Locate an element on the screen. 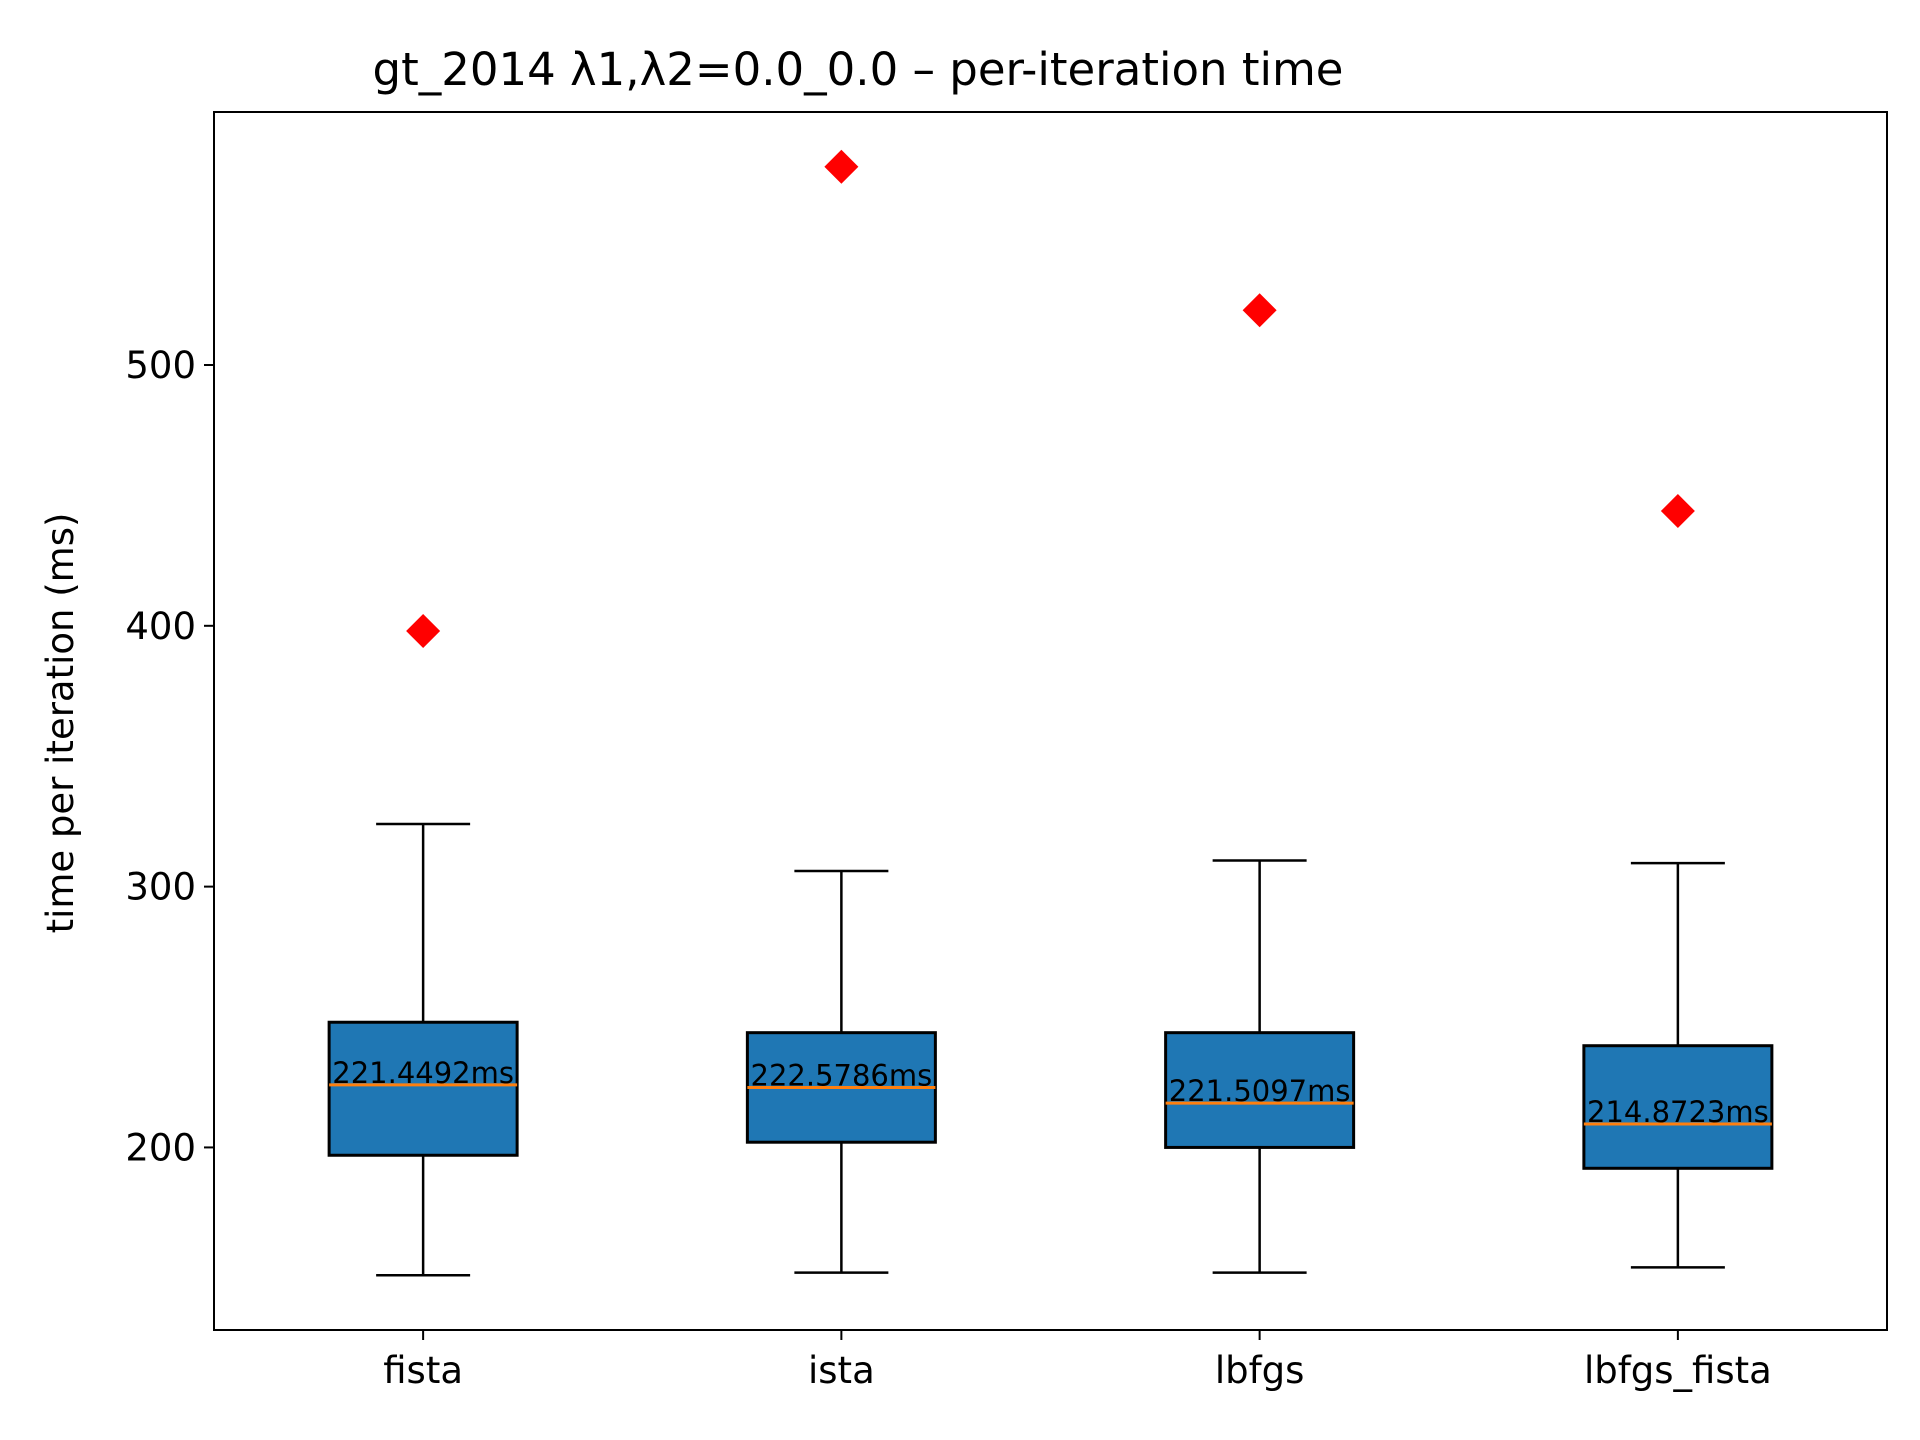  median-label: 222.5786ms is located at coordinates (842, 1075).